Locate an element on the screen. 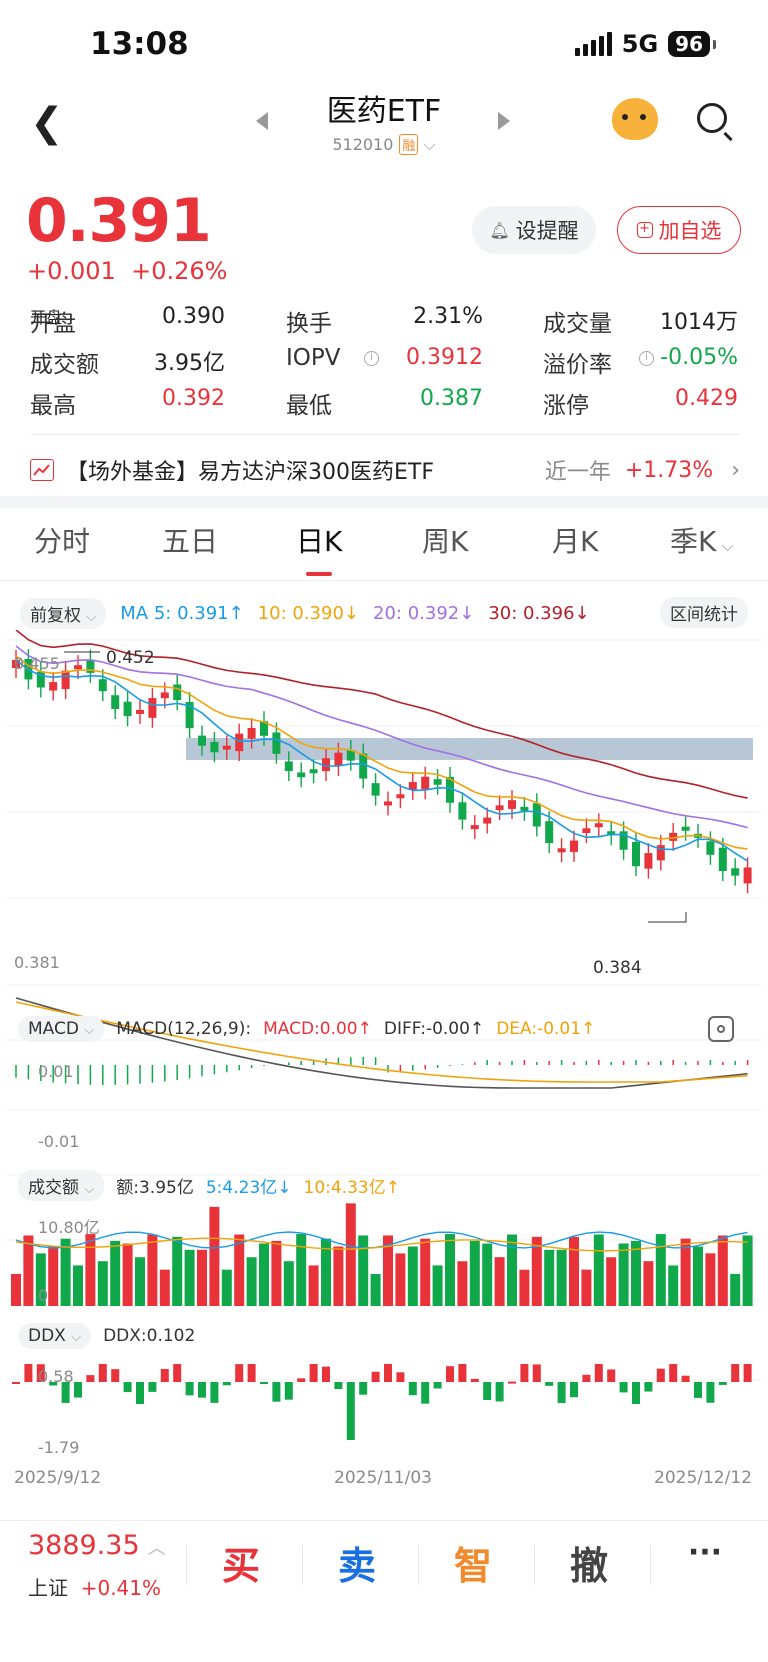 This screenshot has height=1662, width=768. prev-stock-icon is located at coordinates (262, 121).